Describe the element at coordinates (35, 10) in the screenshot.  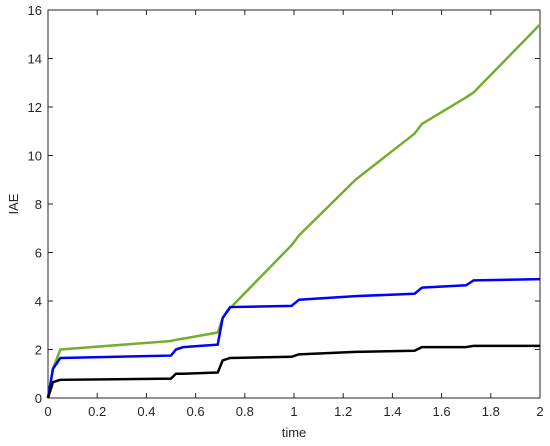
I see `y-tick-label: 16` at that location.